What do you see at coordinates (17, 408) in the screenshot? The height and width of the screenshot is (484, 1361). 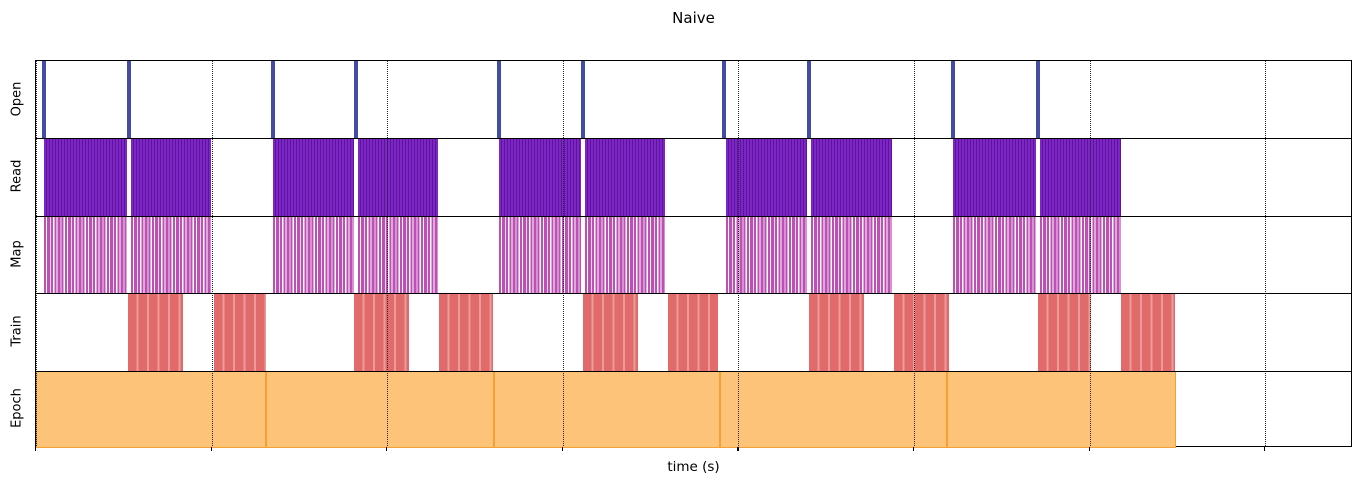 I see `y-lane-label-epoch: Epoch` at bounding box center [17, 408].